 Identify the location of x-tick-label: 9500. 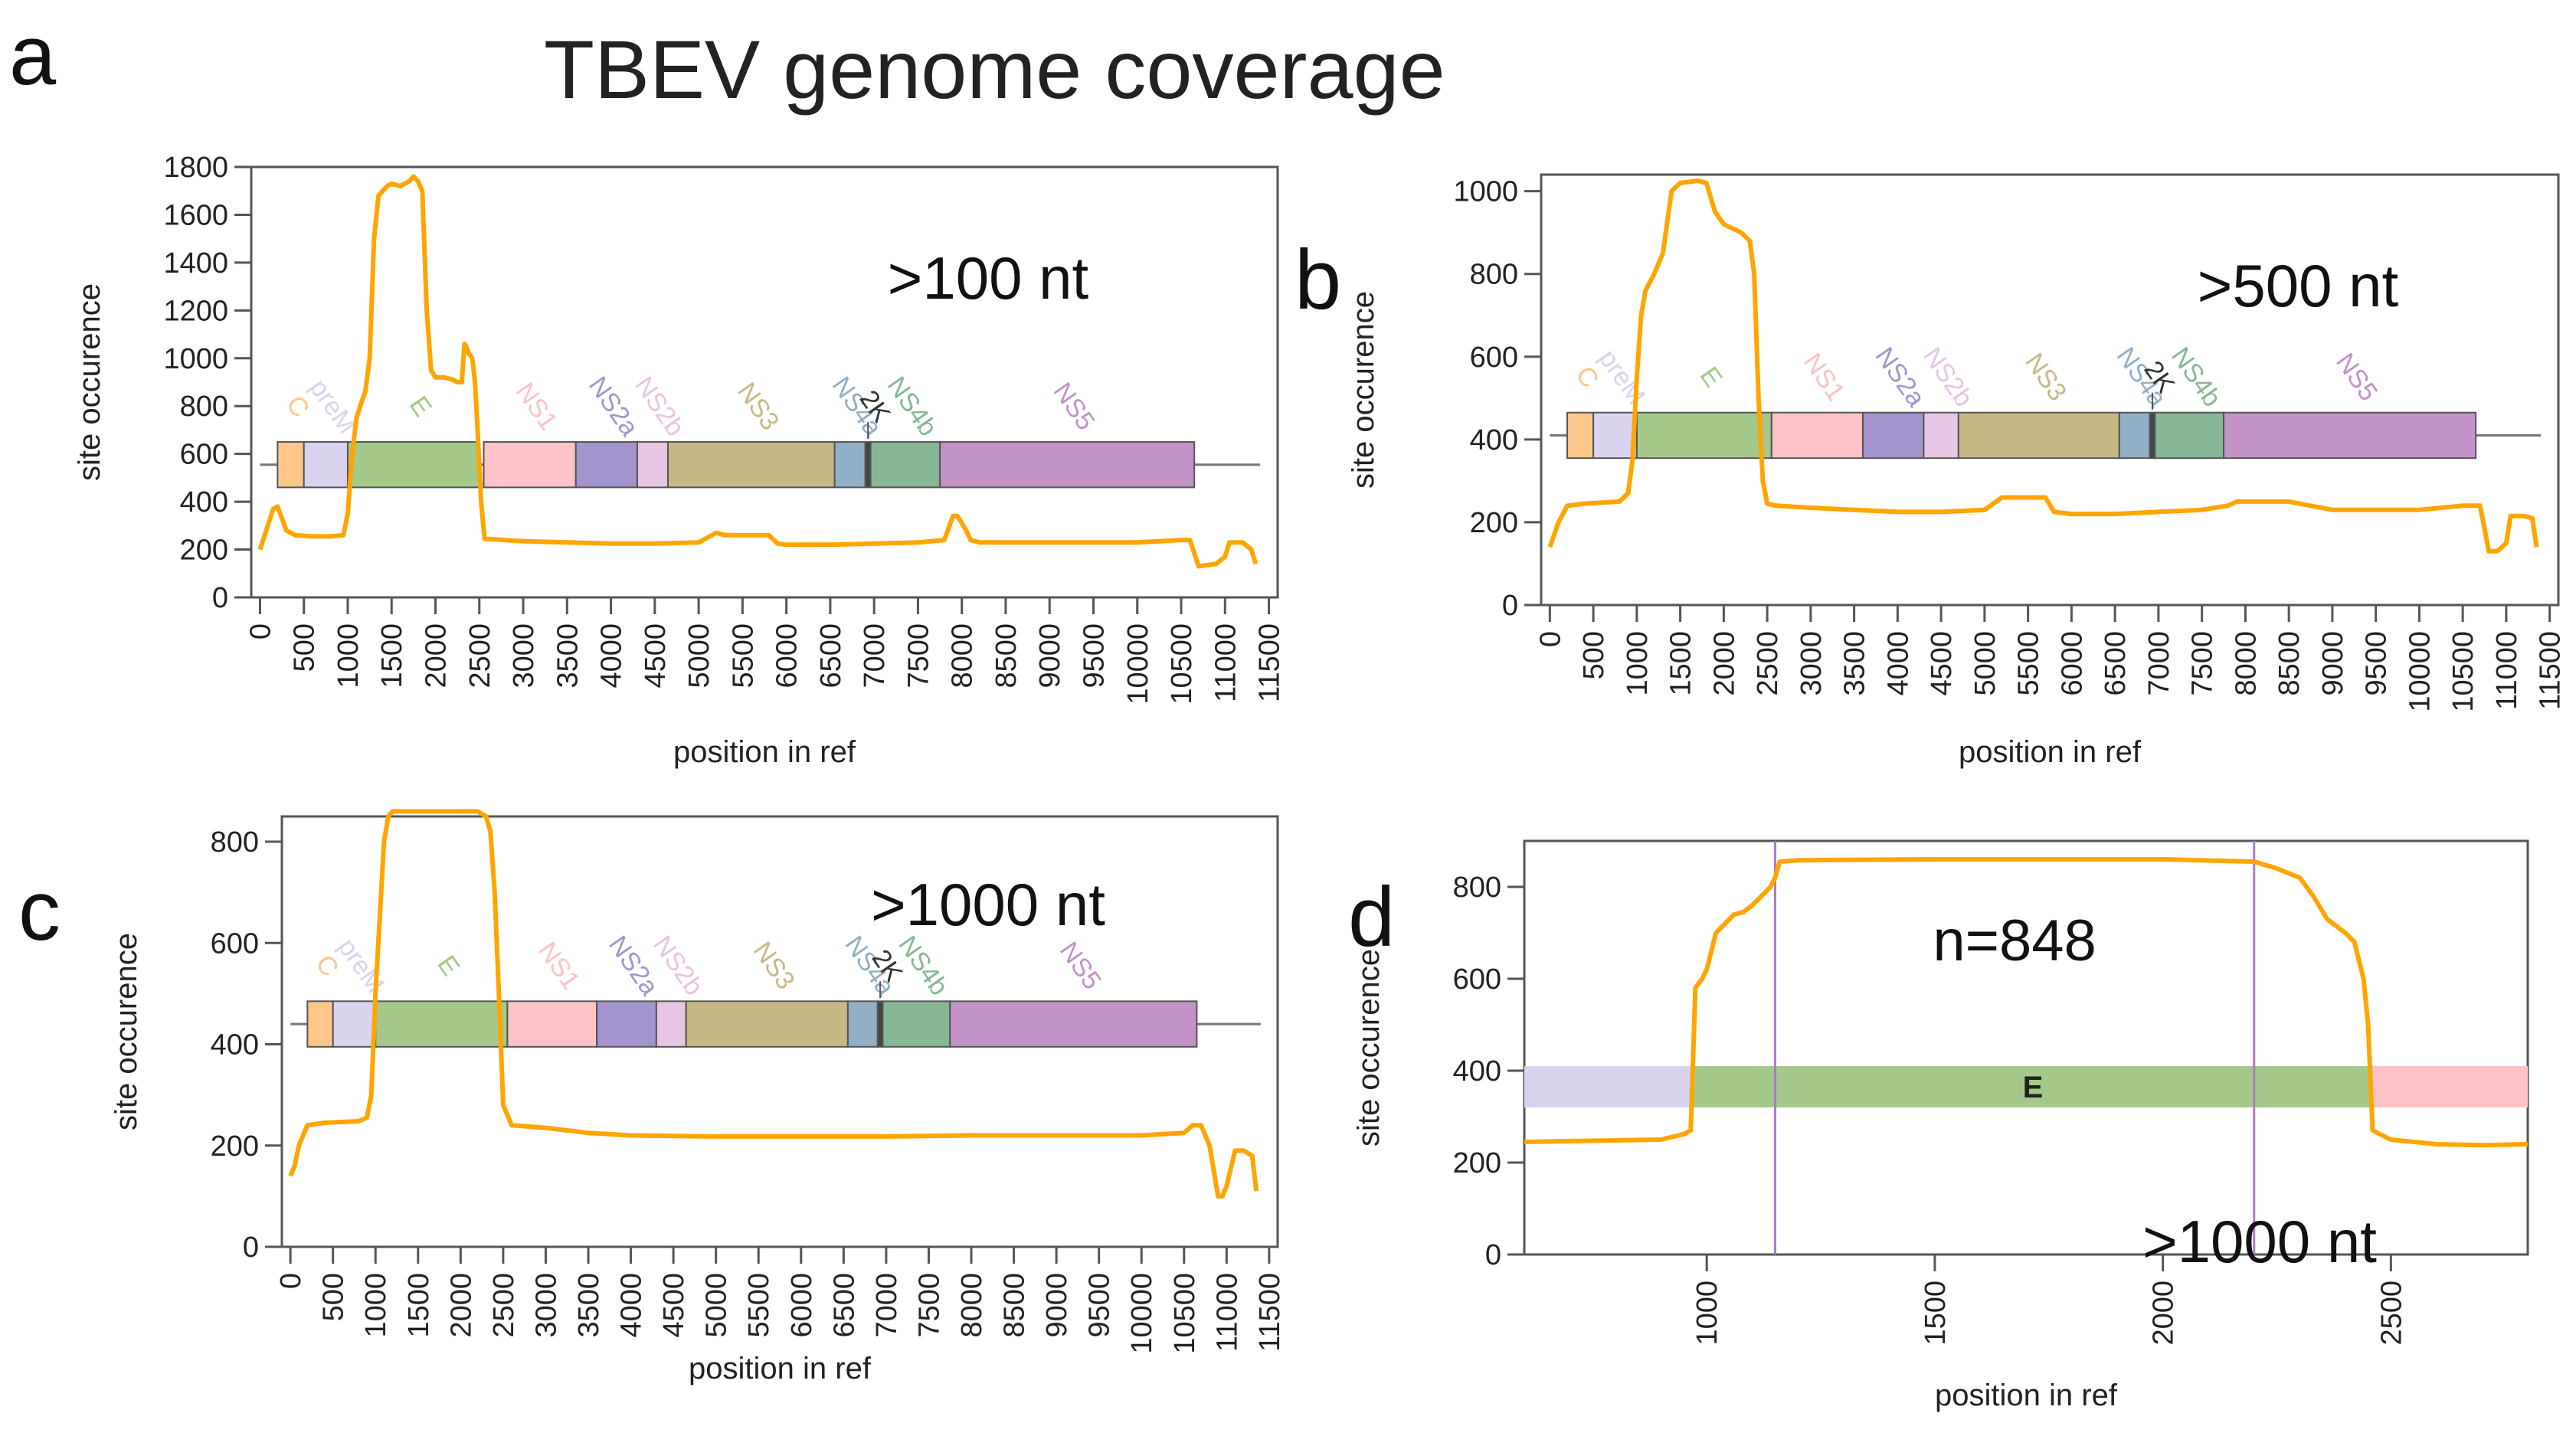
(2377, 663).